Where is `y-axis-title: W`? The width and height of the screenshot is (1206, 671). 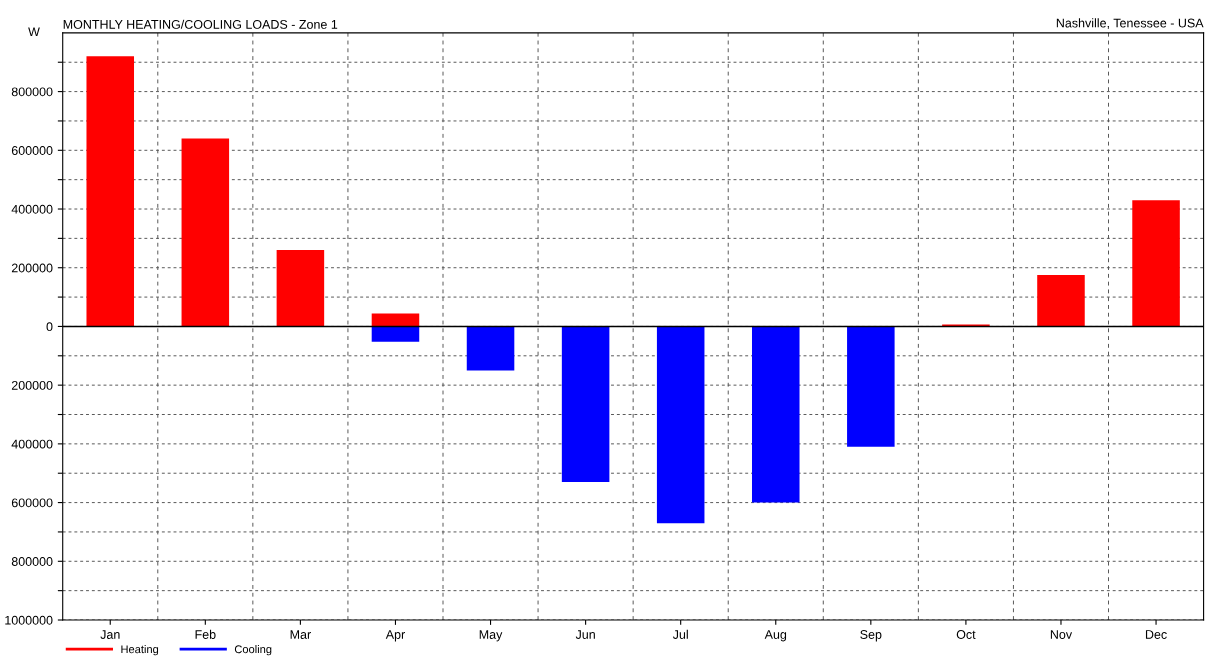 y-axis-title: W is located at coordinates (34, 32).